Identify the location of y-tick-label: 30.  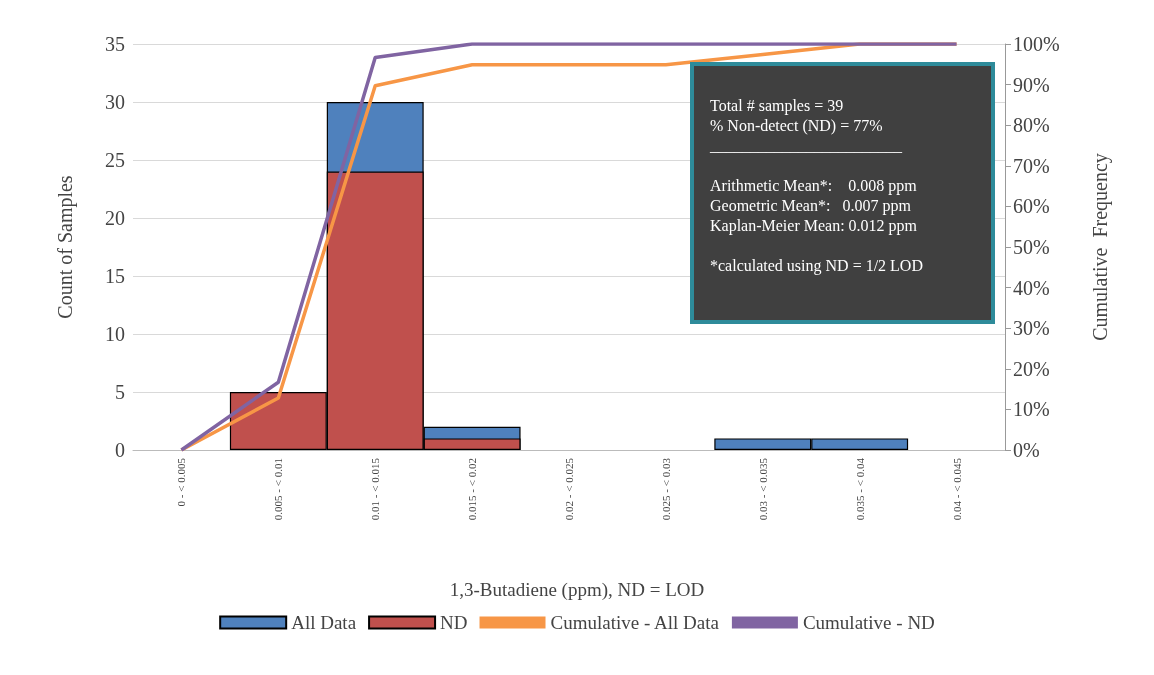
(115, 102).